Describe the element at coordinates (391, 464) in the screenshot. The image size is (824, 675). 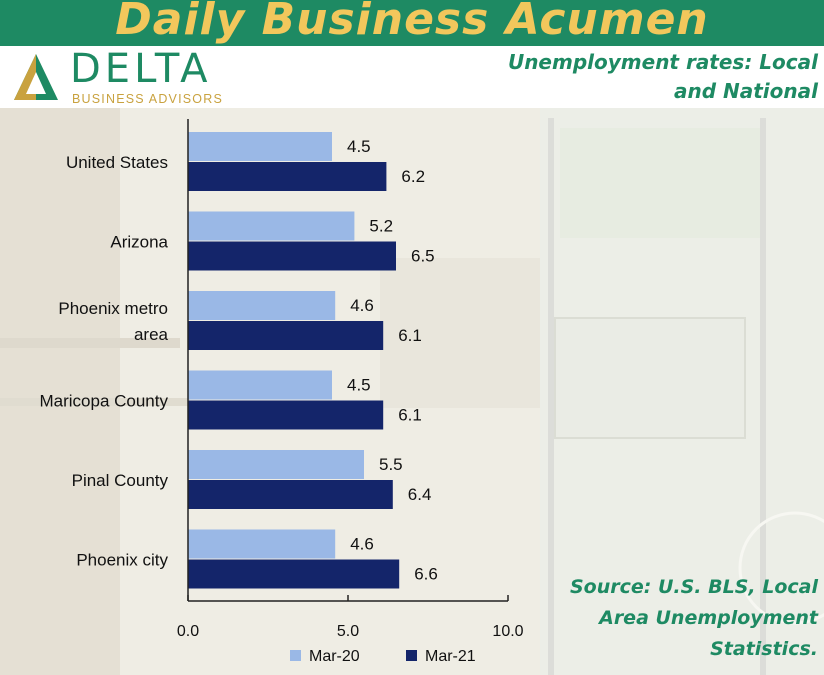
I see `data-label: 5.5` at that location.